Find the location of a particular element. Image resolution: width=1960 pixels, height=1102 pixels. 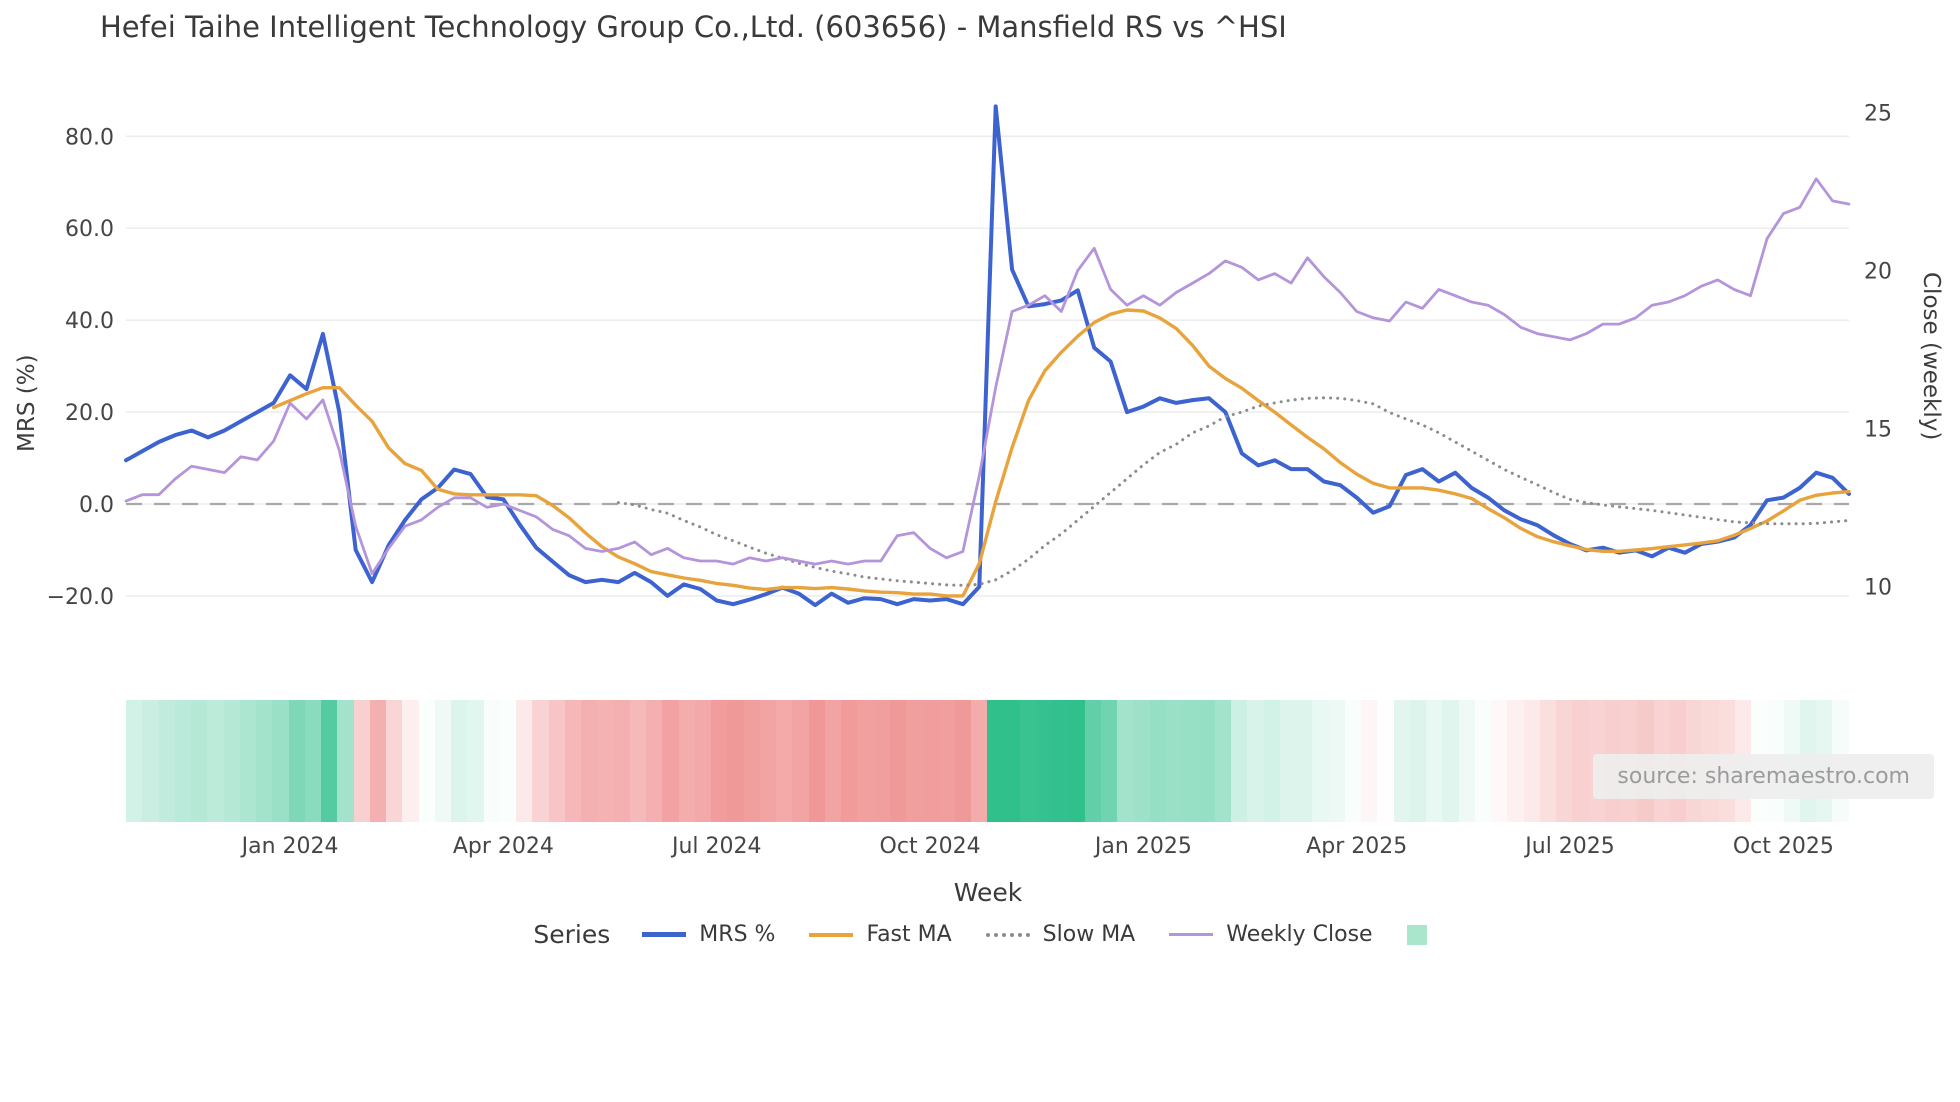

legend-items: MRS % Fast MA Slow MA Weekly Close is located at coordinates (1034, 934).